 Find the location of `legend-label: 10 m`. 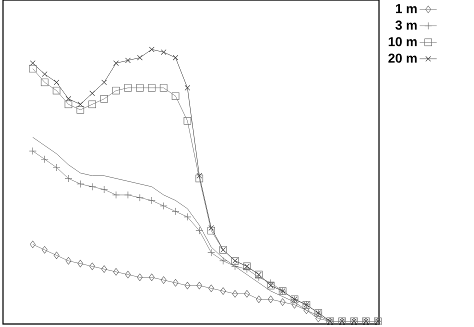

legend-label: 10 m is located at coordinates (402, 41).